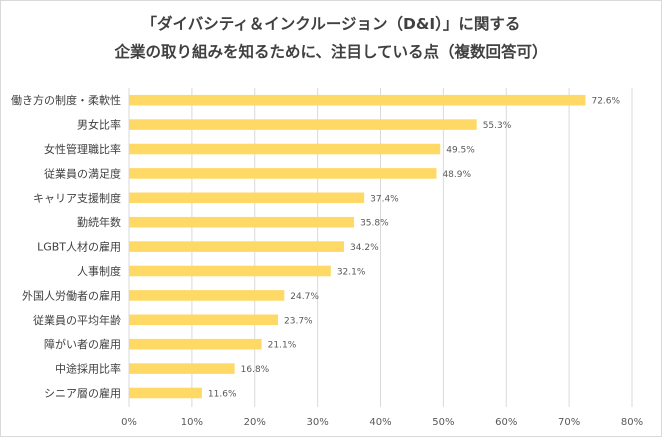 Image resolution: width=662 pixels, height=437 pixels. What do you see at coordinates (318, 422) in the screenshot?
I see `x-tick-label-30: 30%` at bounding box center [318, 422].